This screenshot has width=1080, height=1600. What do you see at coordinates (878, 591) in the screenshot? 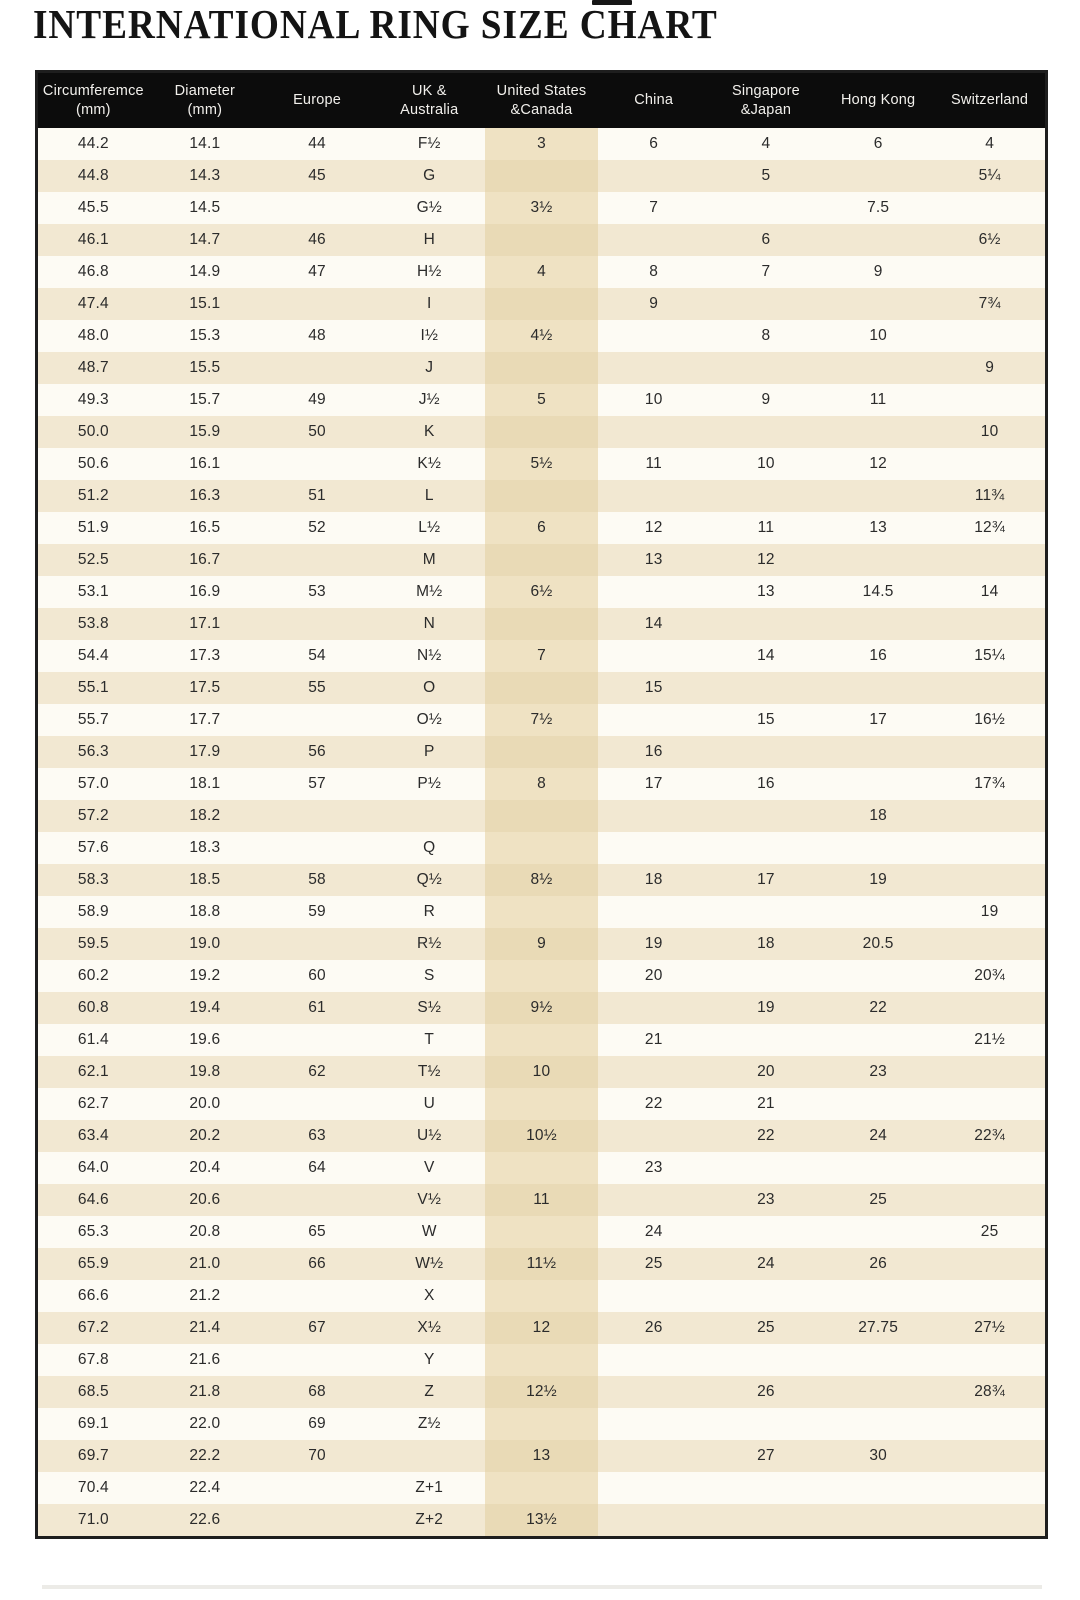
I see `table-cell: 14.5` at bounding box center [878, 591].